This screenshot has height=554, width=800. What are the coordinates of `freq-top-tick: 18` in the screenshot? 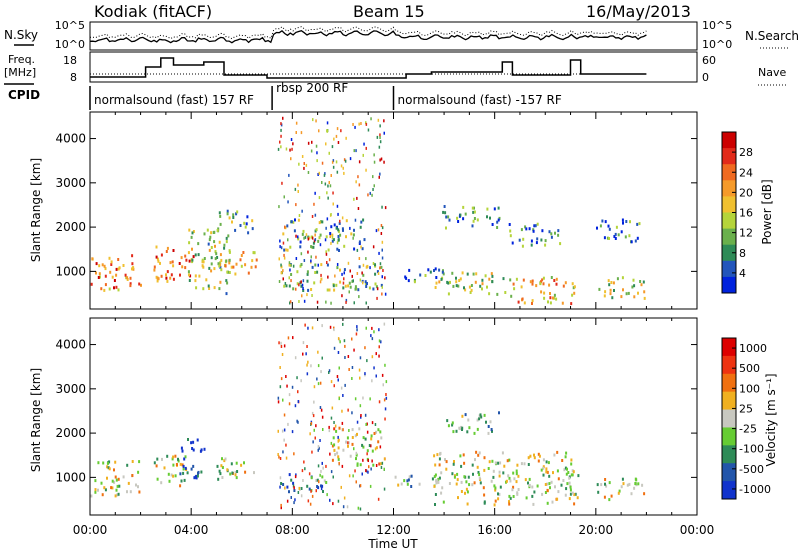 It's located at (70, 60).